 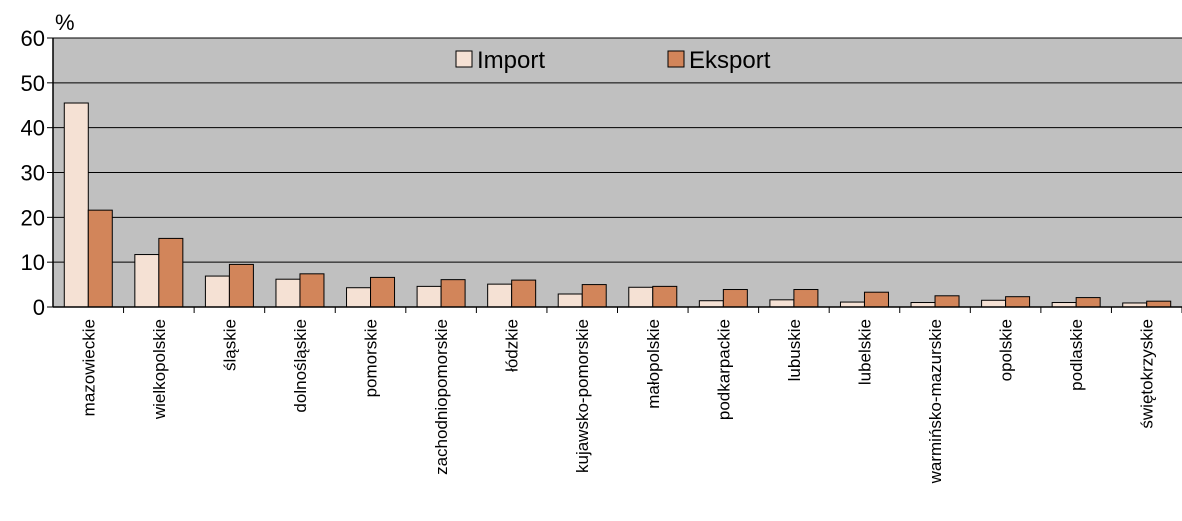 What do you see at coordinates (65, 22) in the screenshot?
I see `y-axis-unit-label: %` at bounding box center [65, 22].